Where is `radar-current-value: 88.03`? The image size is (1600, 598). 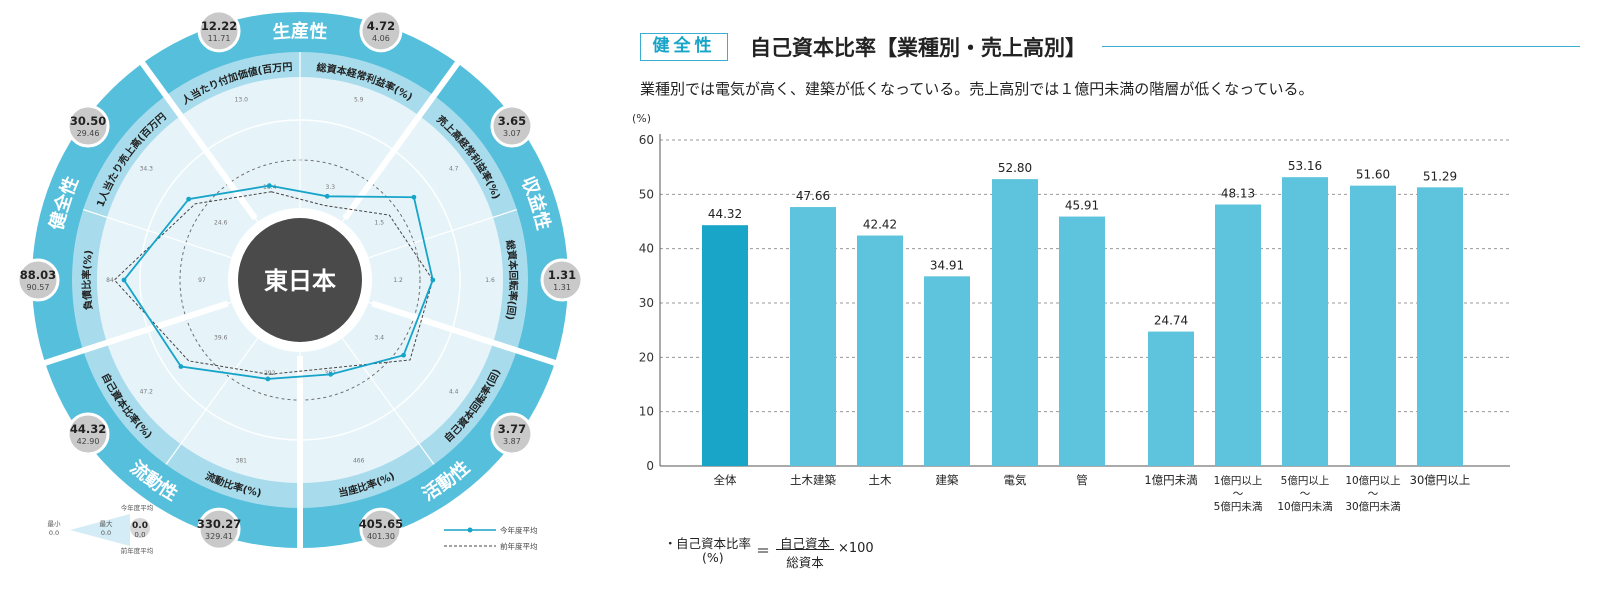
radar-current-value: 88.03 is located at coordinates (38, 275).